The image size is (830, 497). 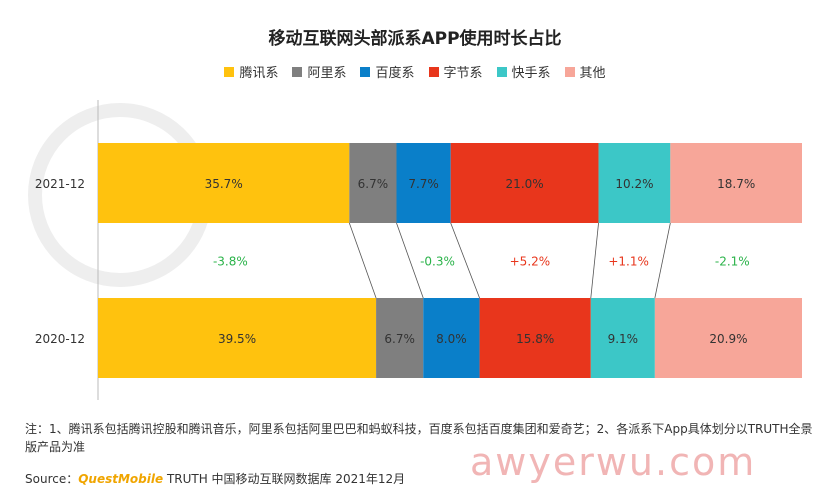 I want to click on value-label: 18.7%, so click(x=736, y=184).